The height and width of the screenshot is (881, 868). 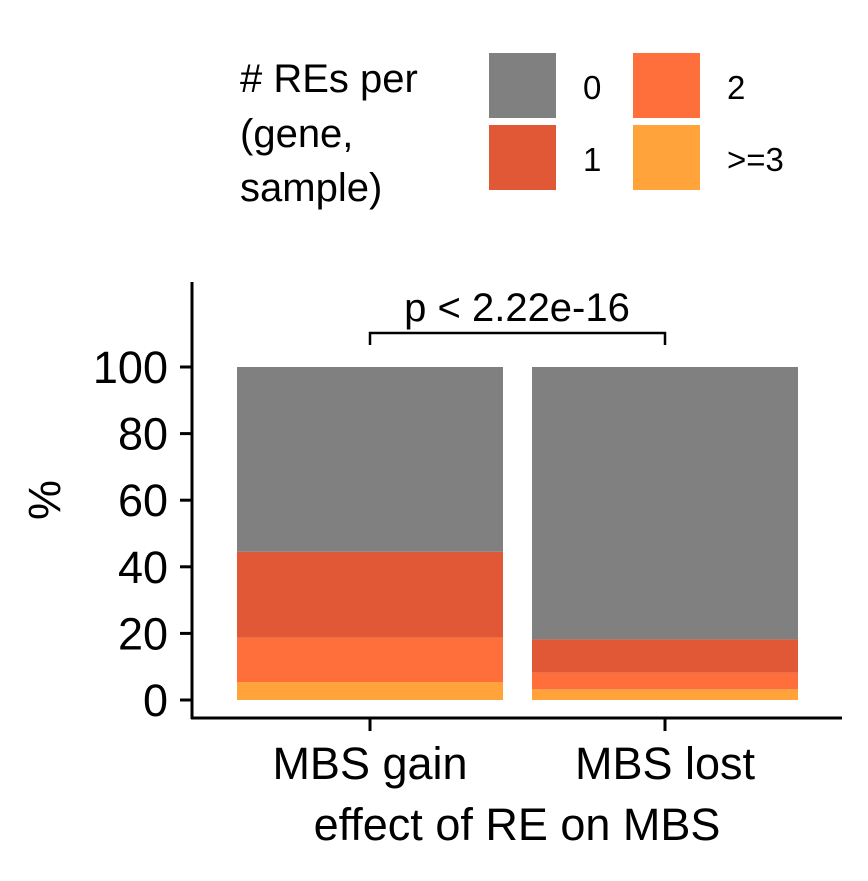 I want to click on legend-title-line-3: sample), so click(x=311, y=188).